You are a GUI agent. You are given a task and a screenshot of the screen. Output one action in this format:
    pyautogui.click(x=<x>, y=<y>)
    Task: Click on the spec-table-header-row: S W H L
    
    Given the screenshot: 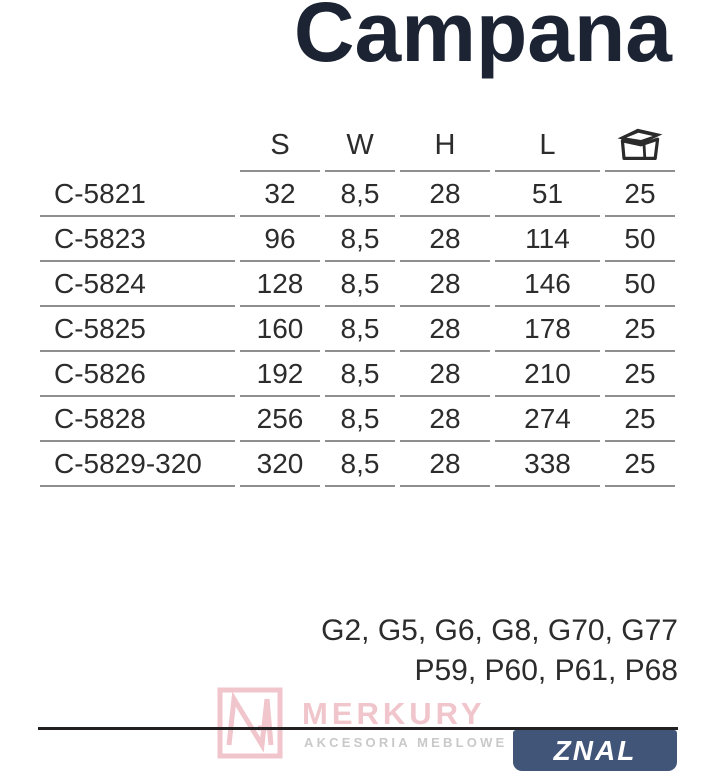 What is the action you would take?
    pyautogui.click(x=357, y=144)
    